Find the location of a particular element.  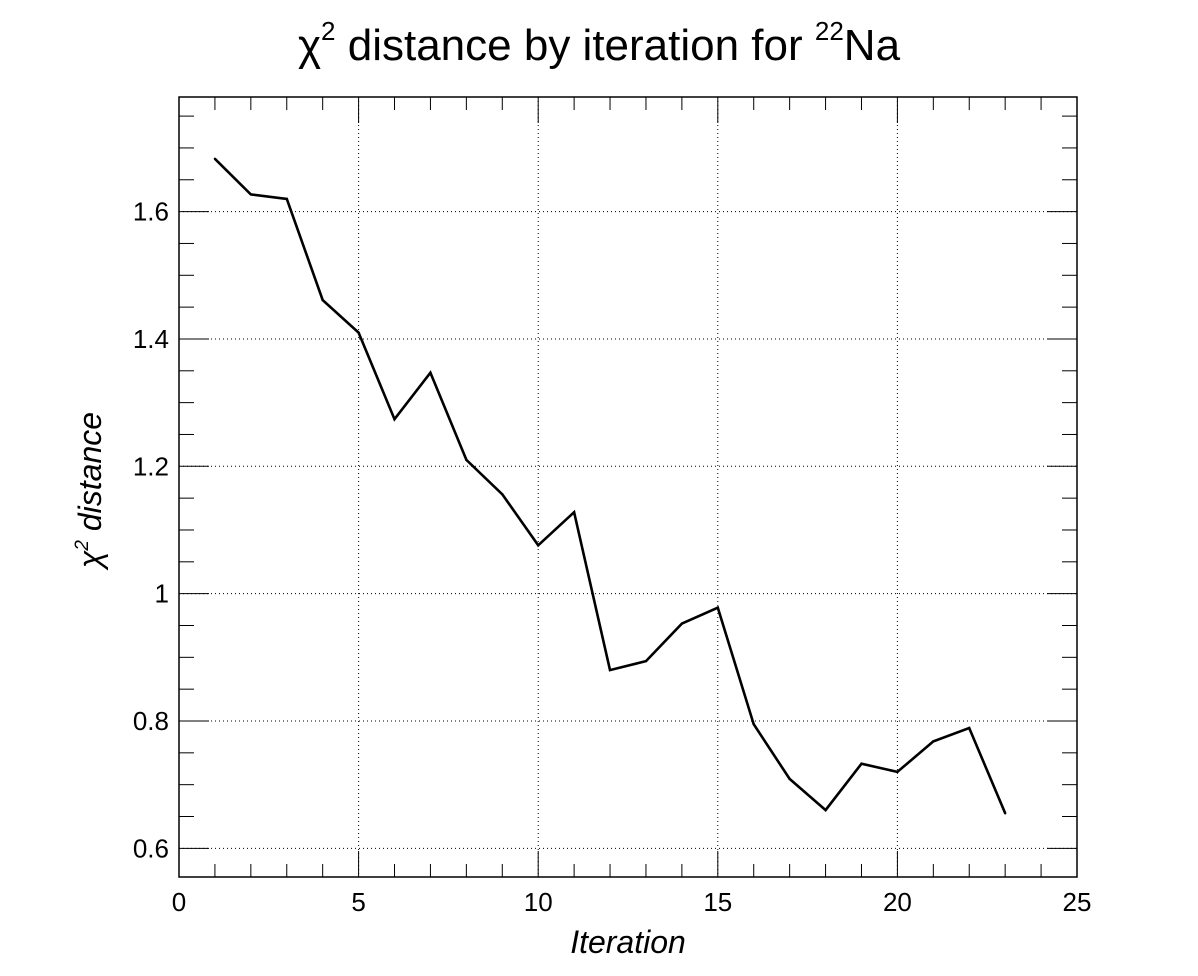

x-axis-label: Iteration is located at coordinates (628, 942).